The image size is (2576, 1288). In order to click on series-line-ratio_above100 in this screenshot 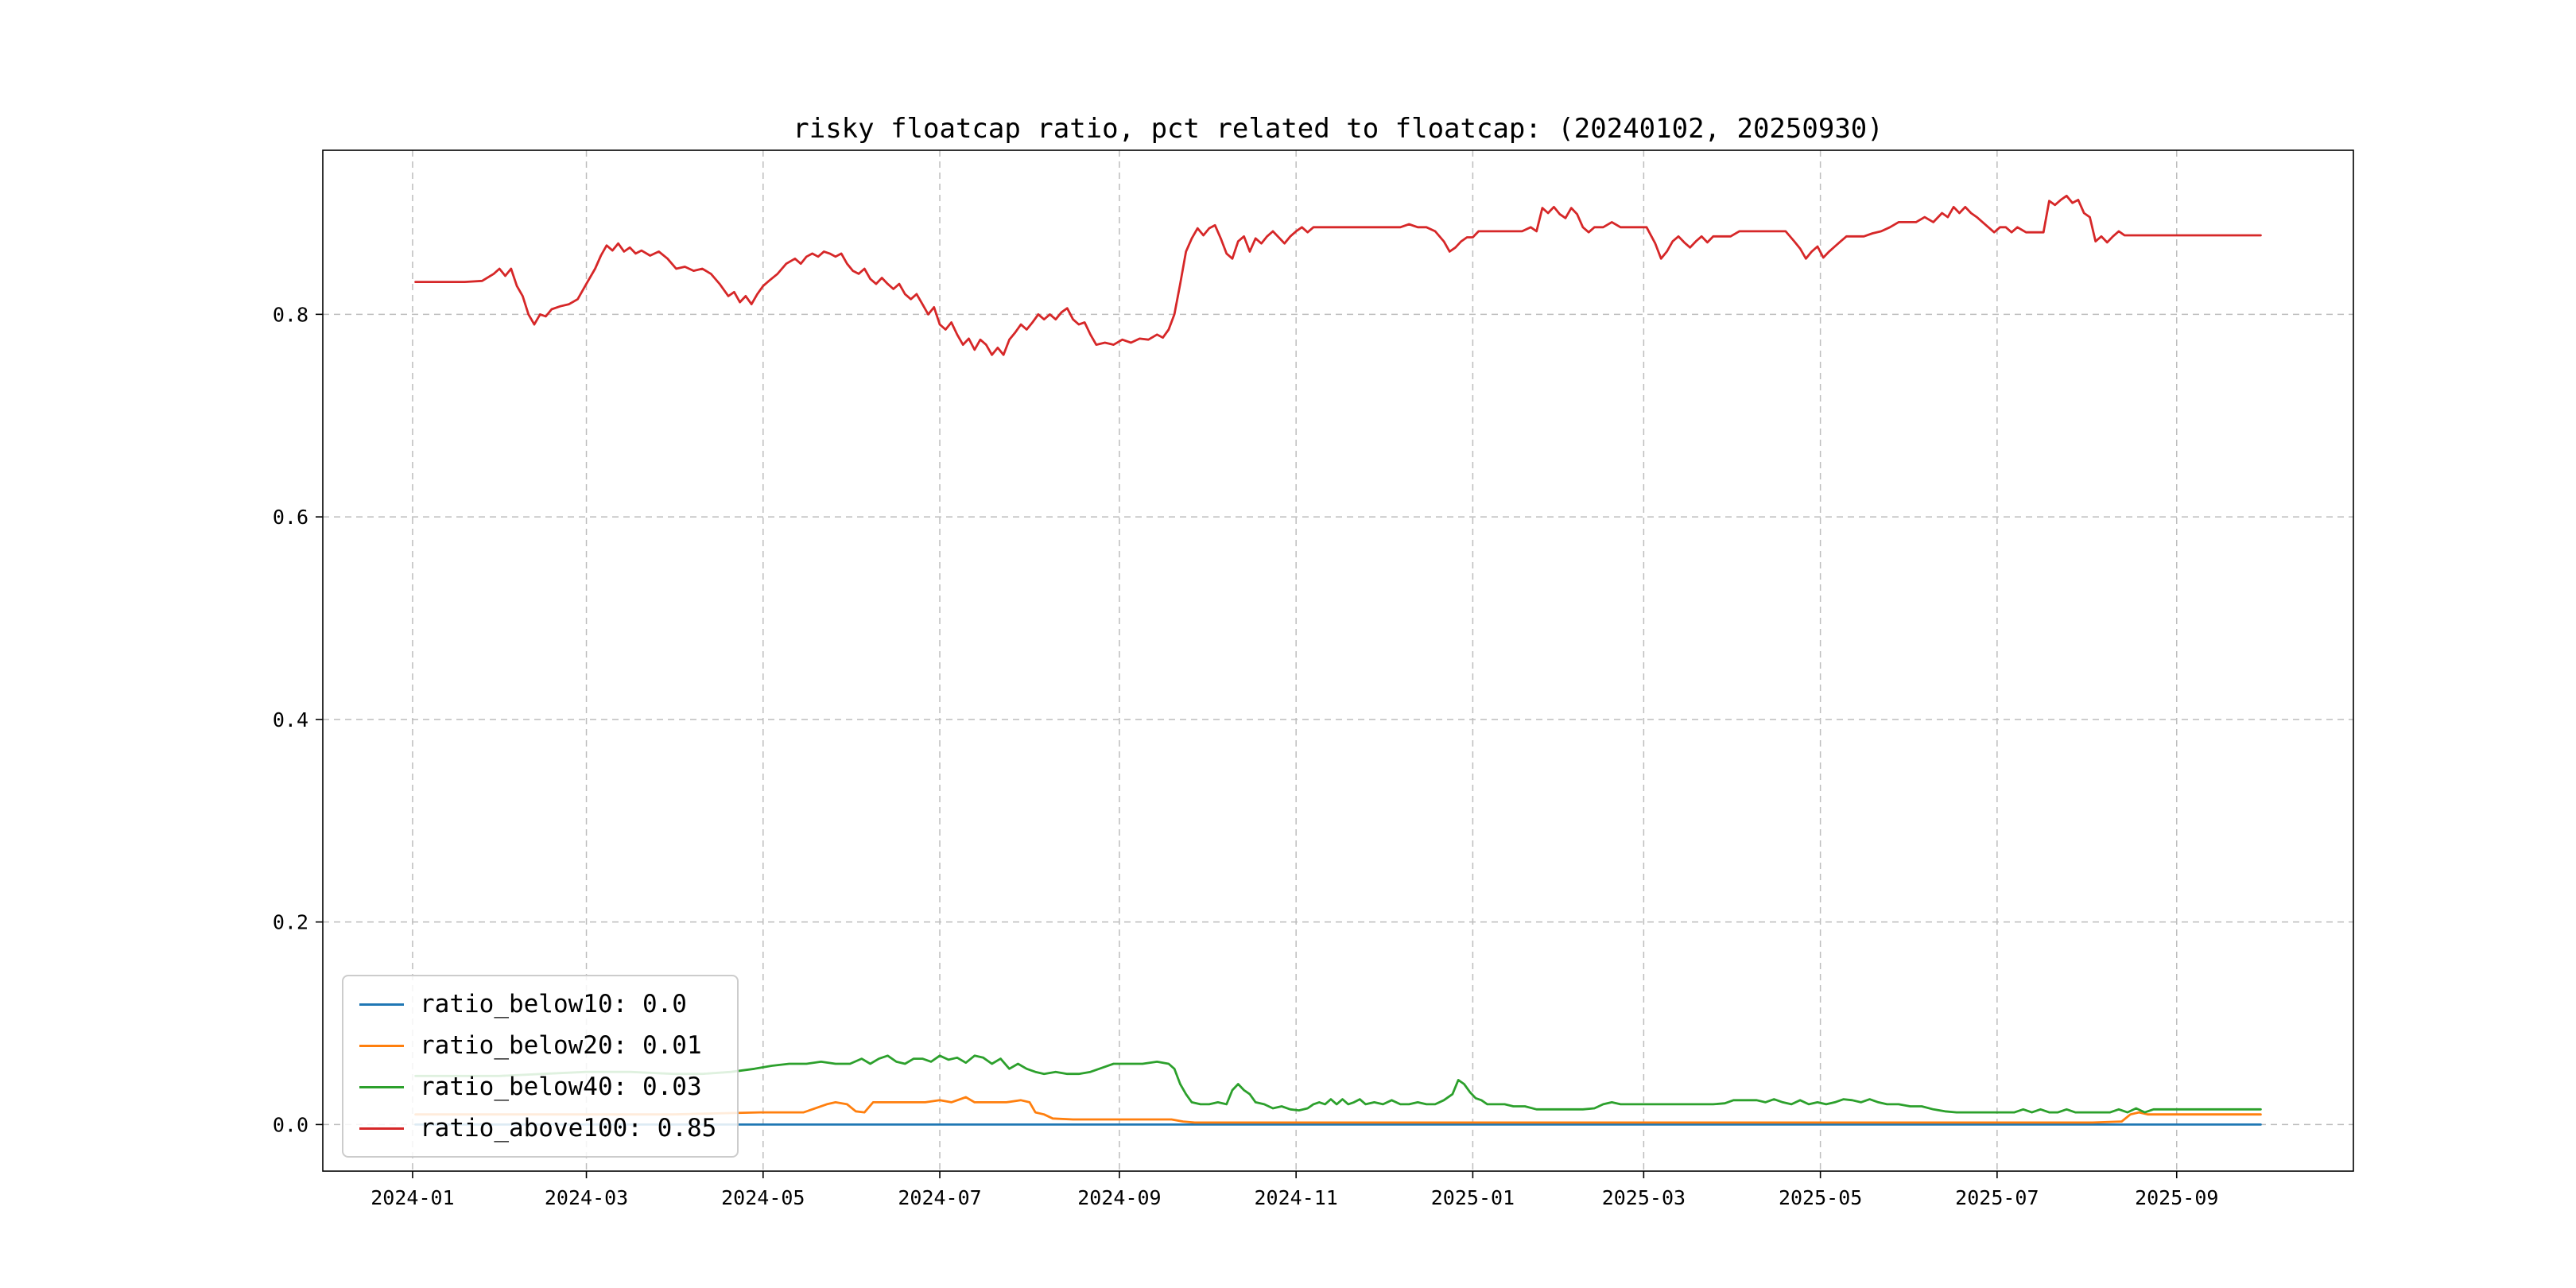, I will do `click(1338, 275)`.